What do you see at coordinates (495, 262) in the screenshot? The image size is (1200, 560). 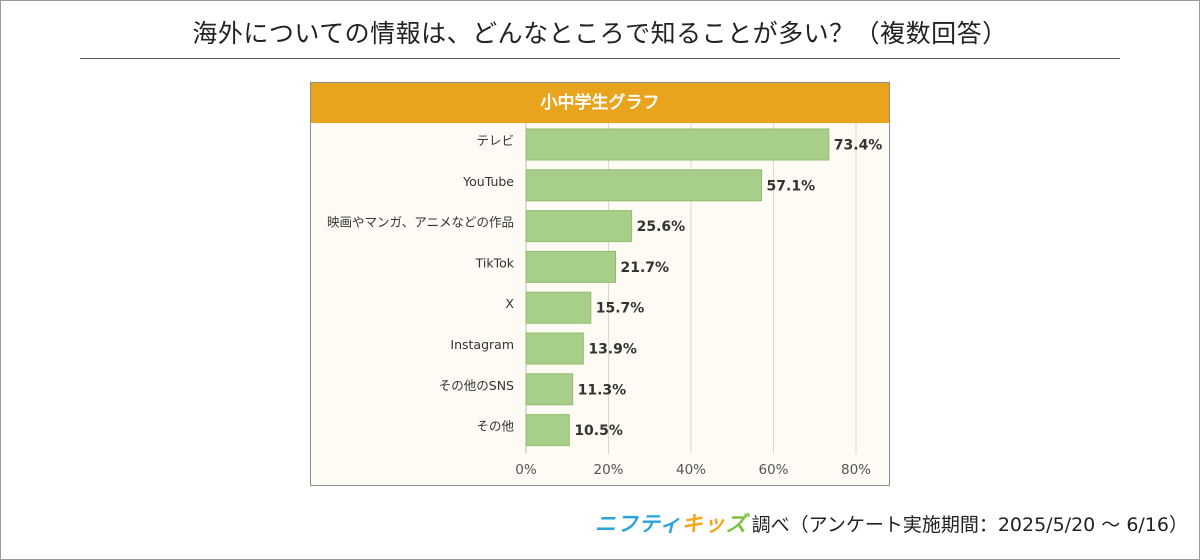 I see `category-label-3: TikTok` at bounding box center [495, 262].